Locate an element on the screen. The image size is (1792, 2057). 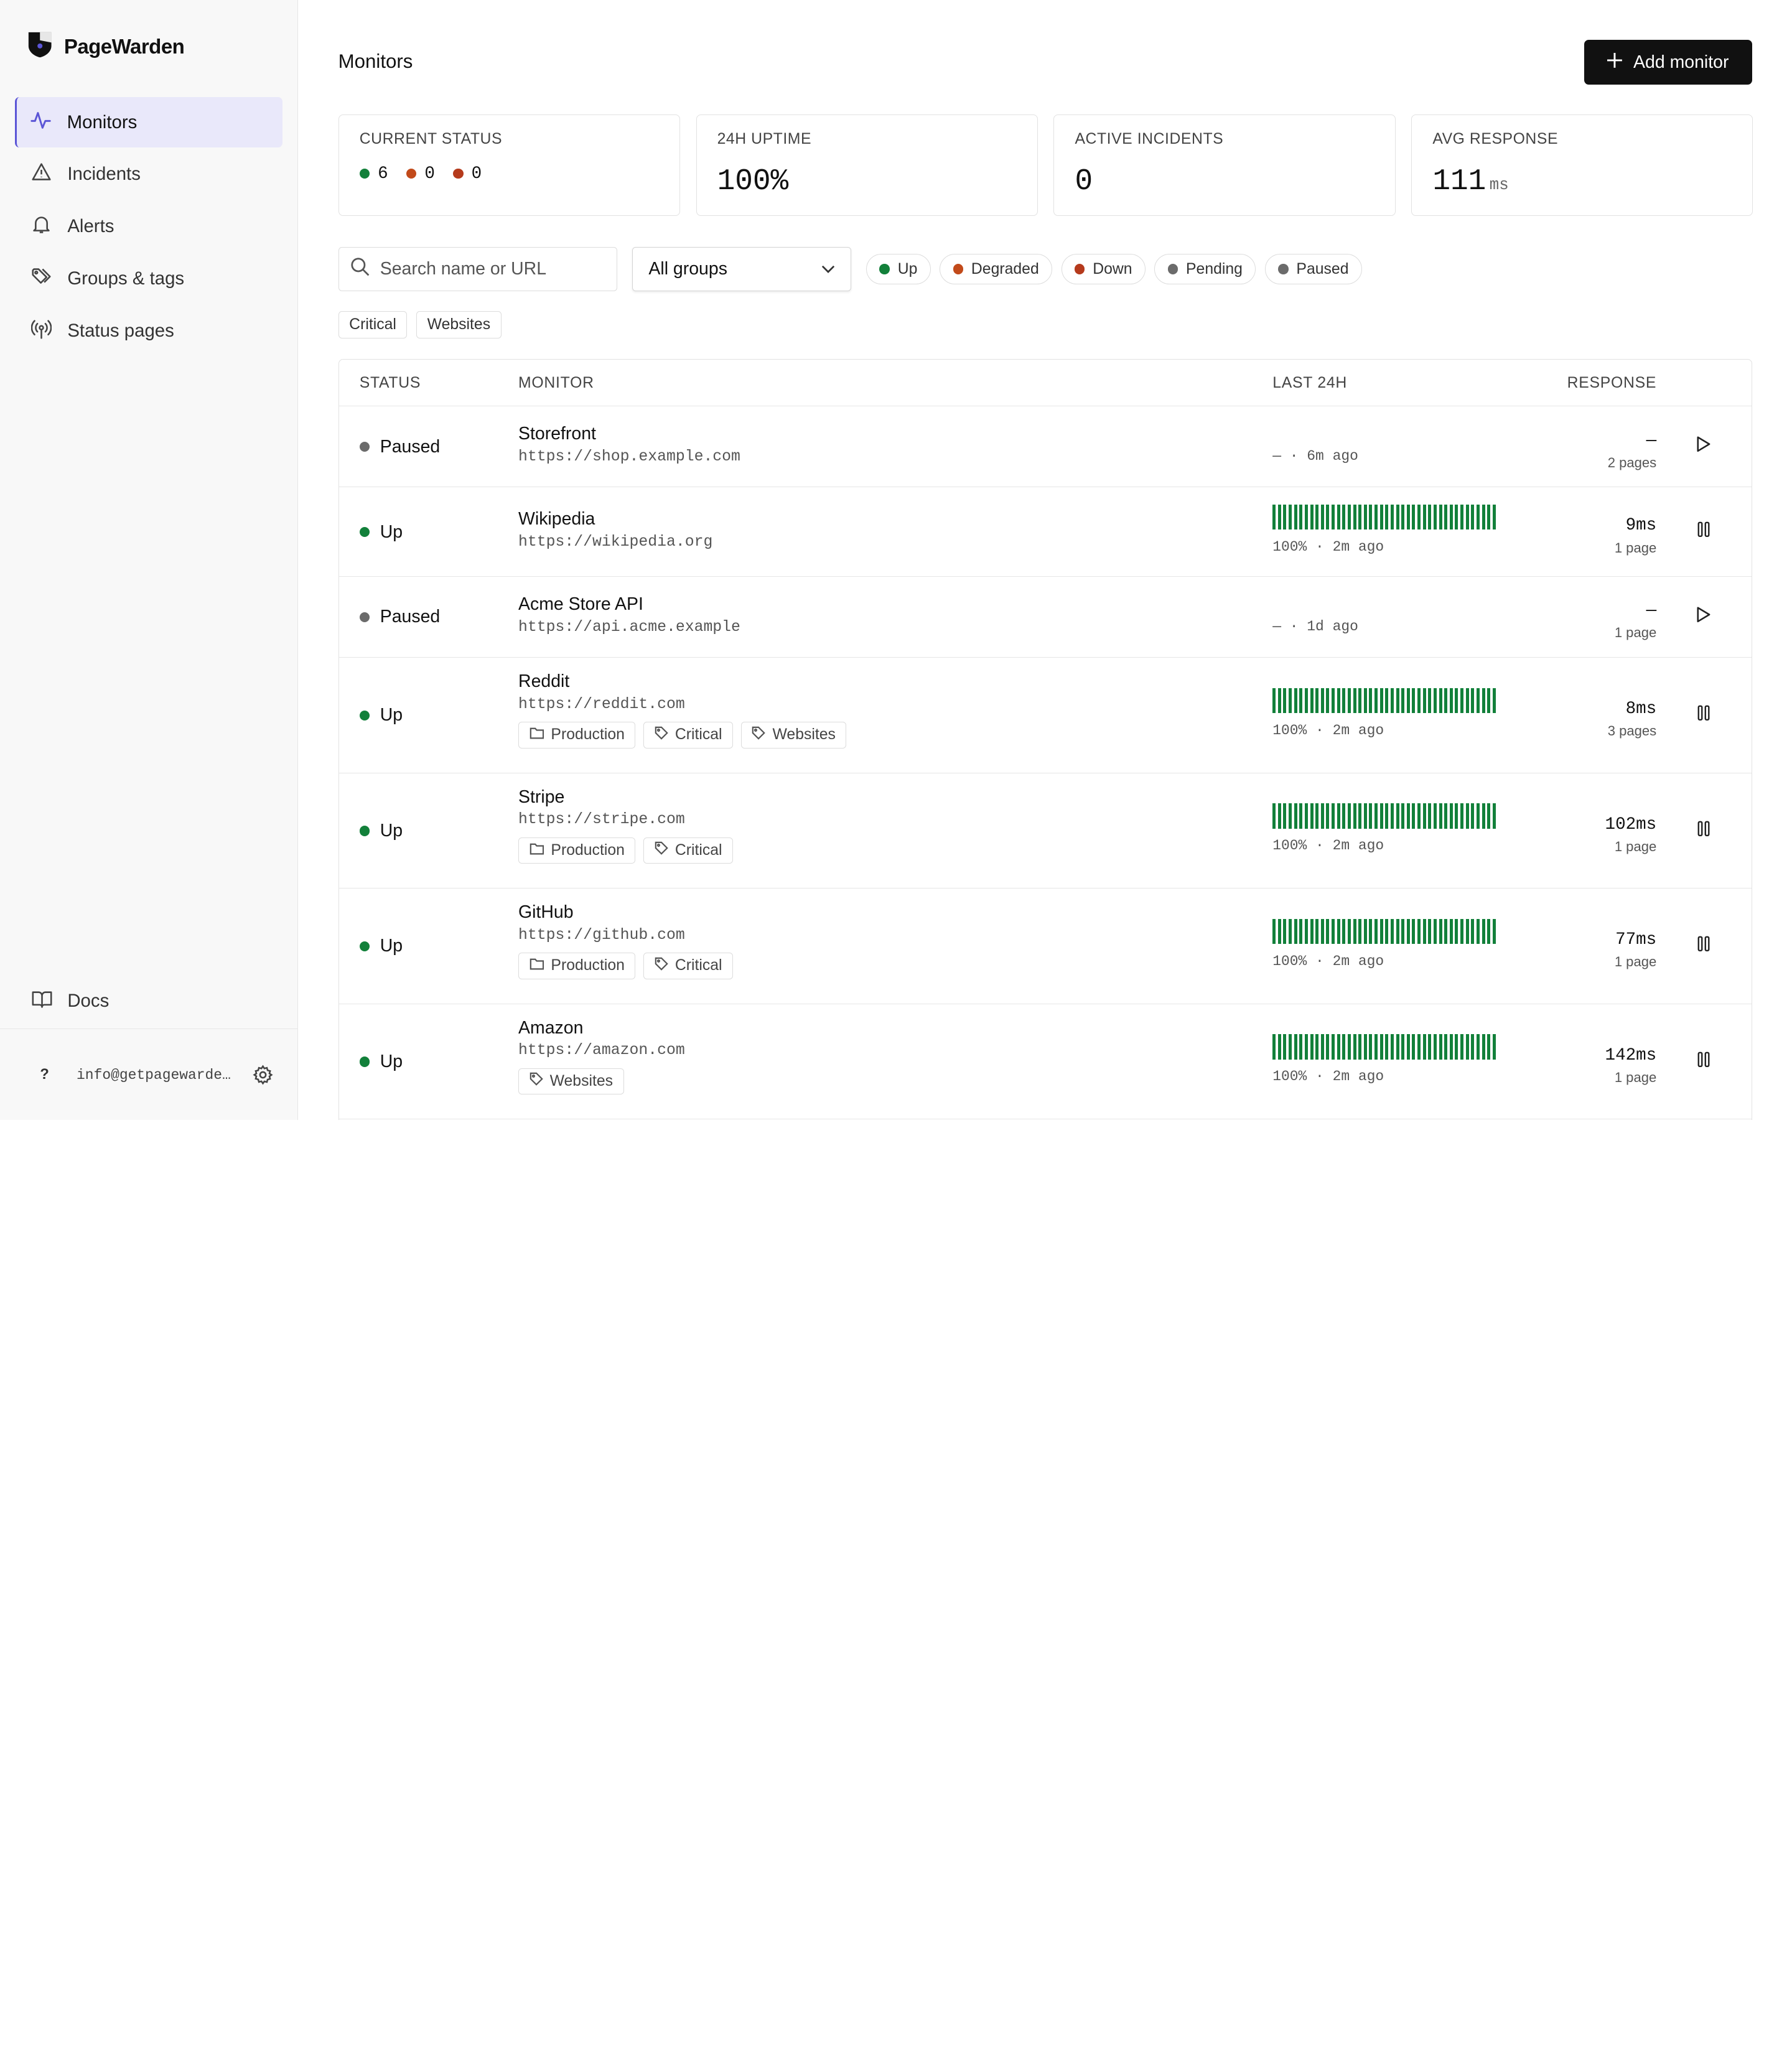
monitor-tag-label: Websites is located at coordinates (581, 1080).